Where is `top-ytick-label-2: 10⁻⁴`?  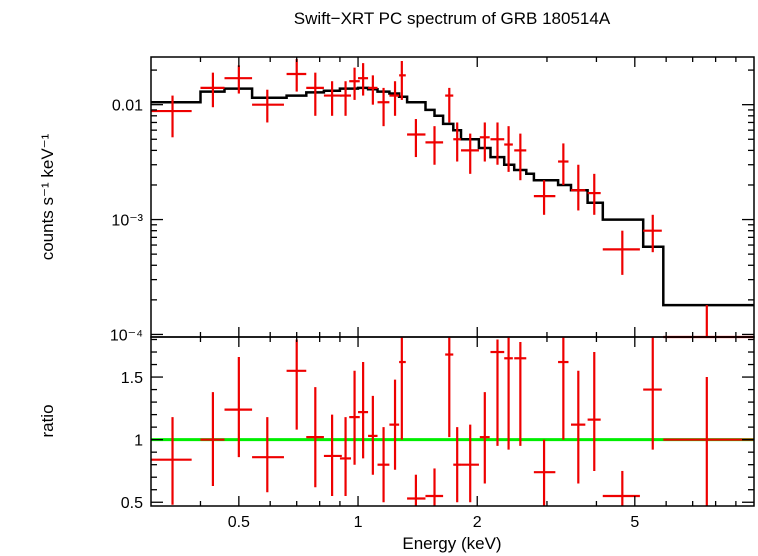 top-ytick-label-2: 10⁻⁴ is located at coordinates (126, 335).